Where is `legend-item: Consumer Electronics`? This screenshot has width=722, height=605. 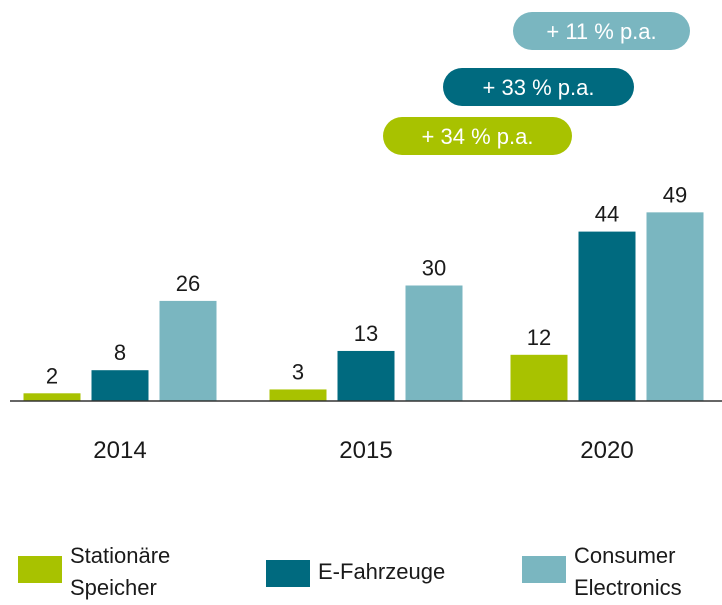 legend-item: Consumer Electronics is located at coordinates (622, 572).